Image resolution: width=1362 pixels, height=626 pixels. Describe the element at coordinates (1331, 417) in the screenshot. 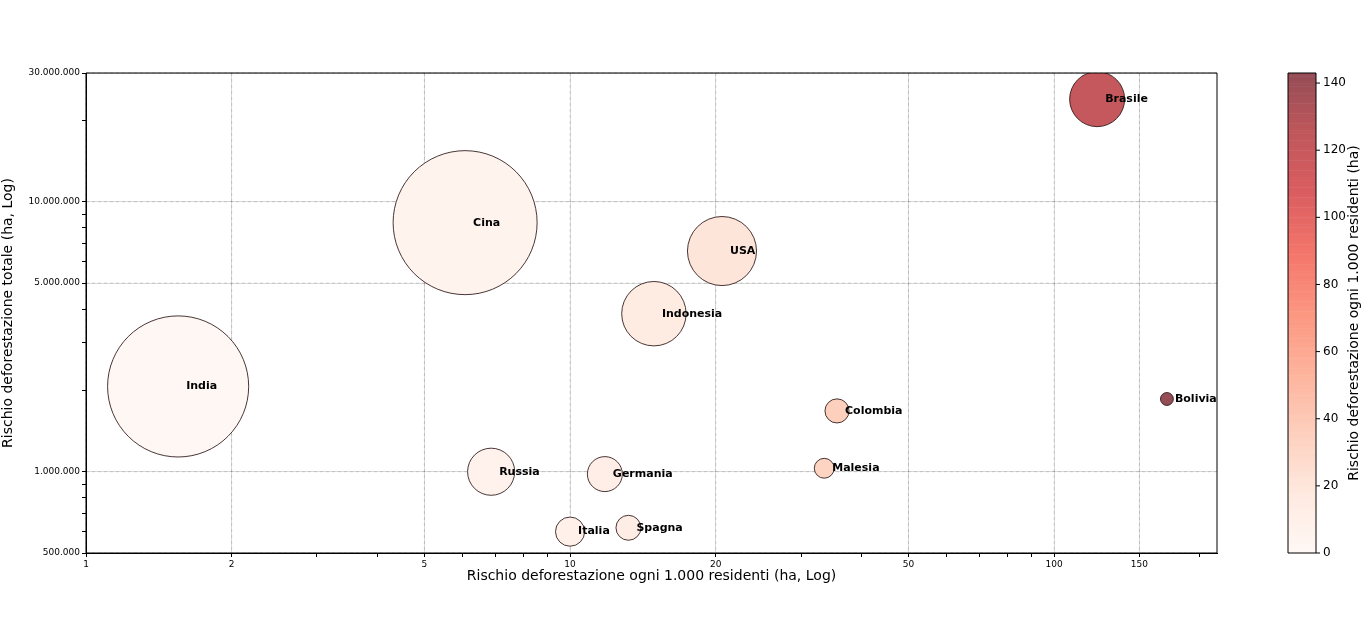

I see `color-bar-label: 40` at that location.